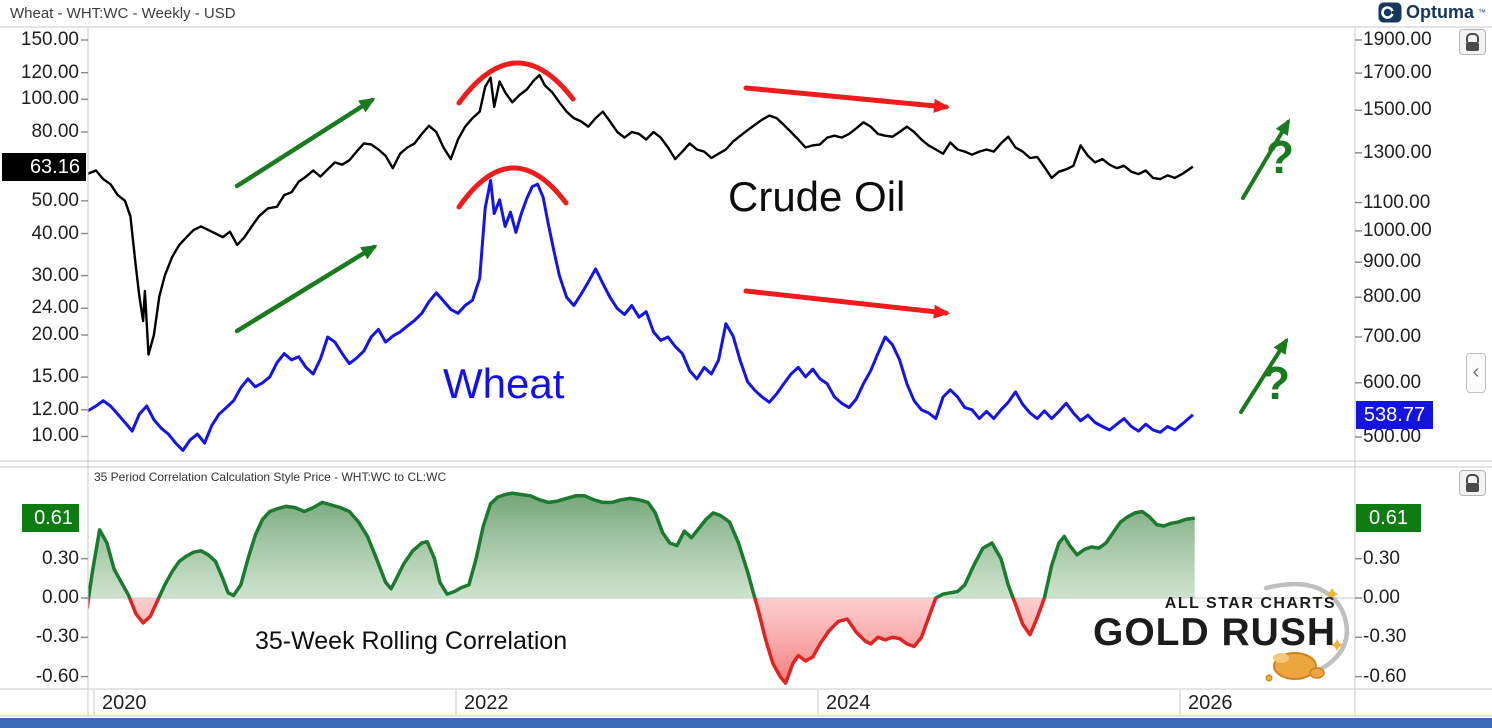  Describe the element at coordinates (1392, 336) in the screenshot. I see `right-axis-tick: 700.00` at that location.